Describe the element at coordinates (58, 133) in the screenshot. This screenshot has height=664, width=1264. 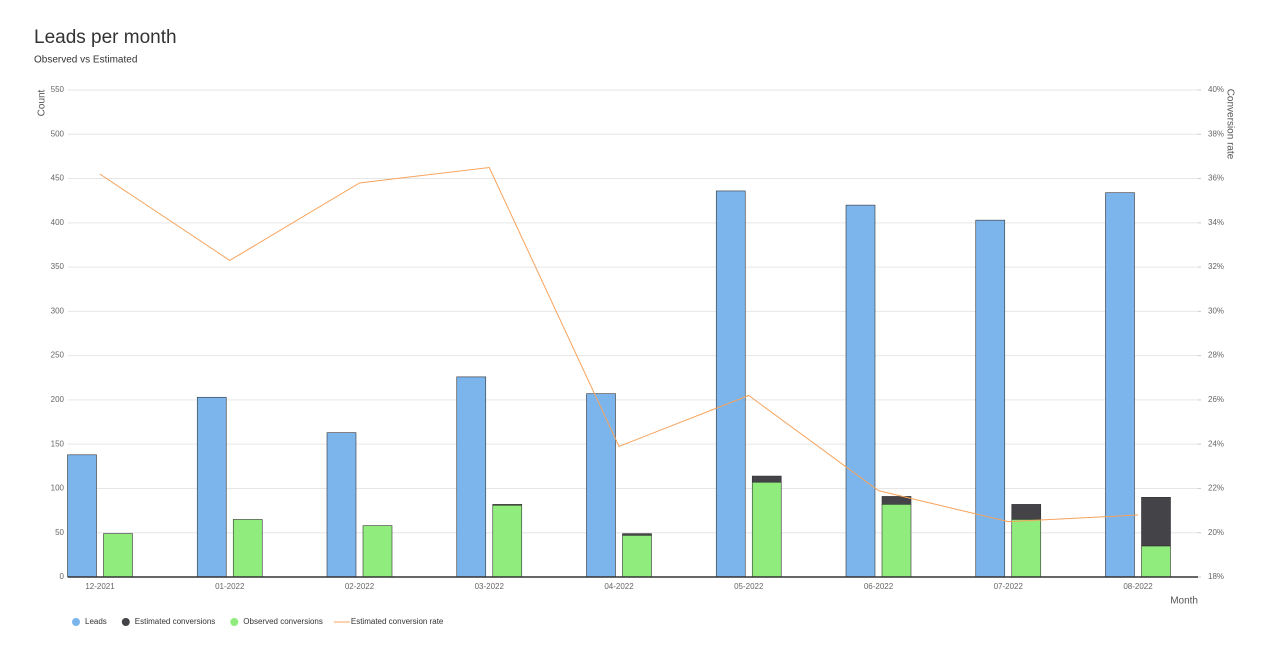
I see `y-tick-label: 500` at that location.